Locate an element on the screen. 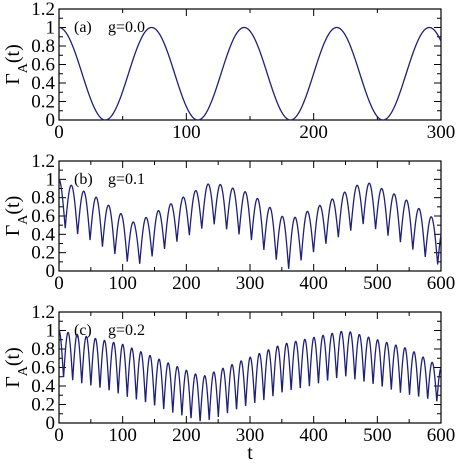 The image size is (456, 464). panel-annotation: g=0.2 is located at coordinates (126, 330).